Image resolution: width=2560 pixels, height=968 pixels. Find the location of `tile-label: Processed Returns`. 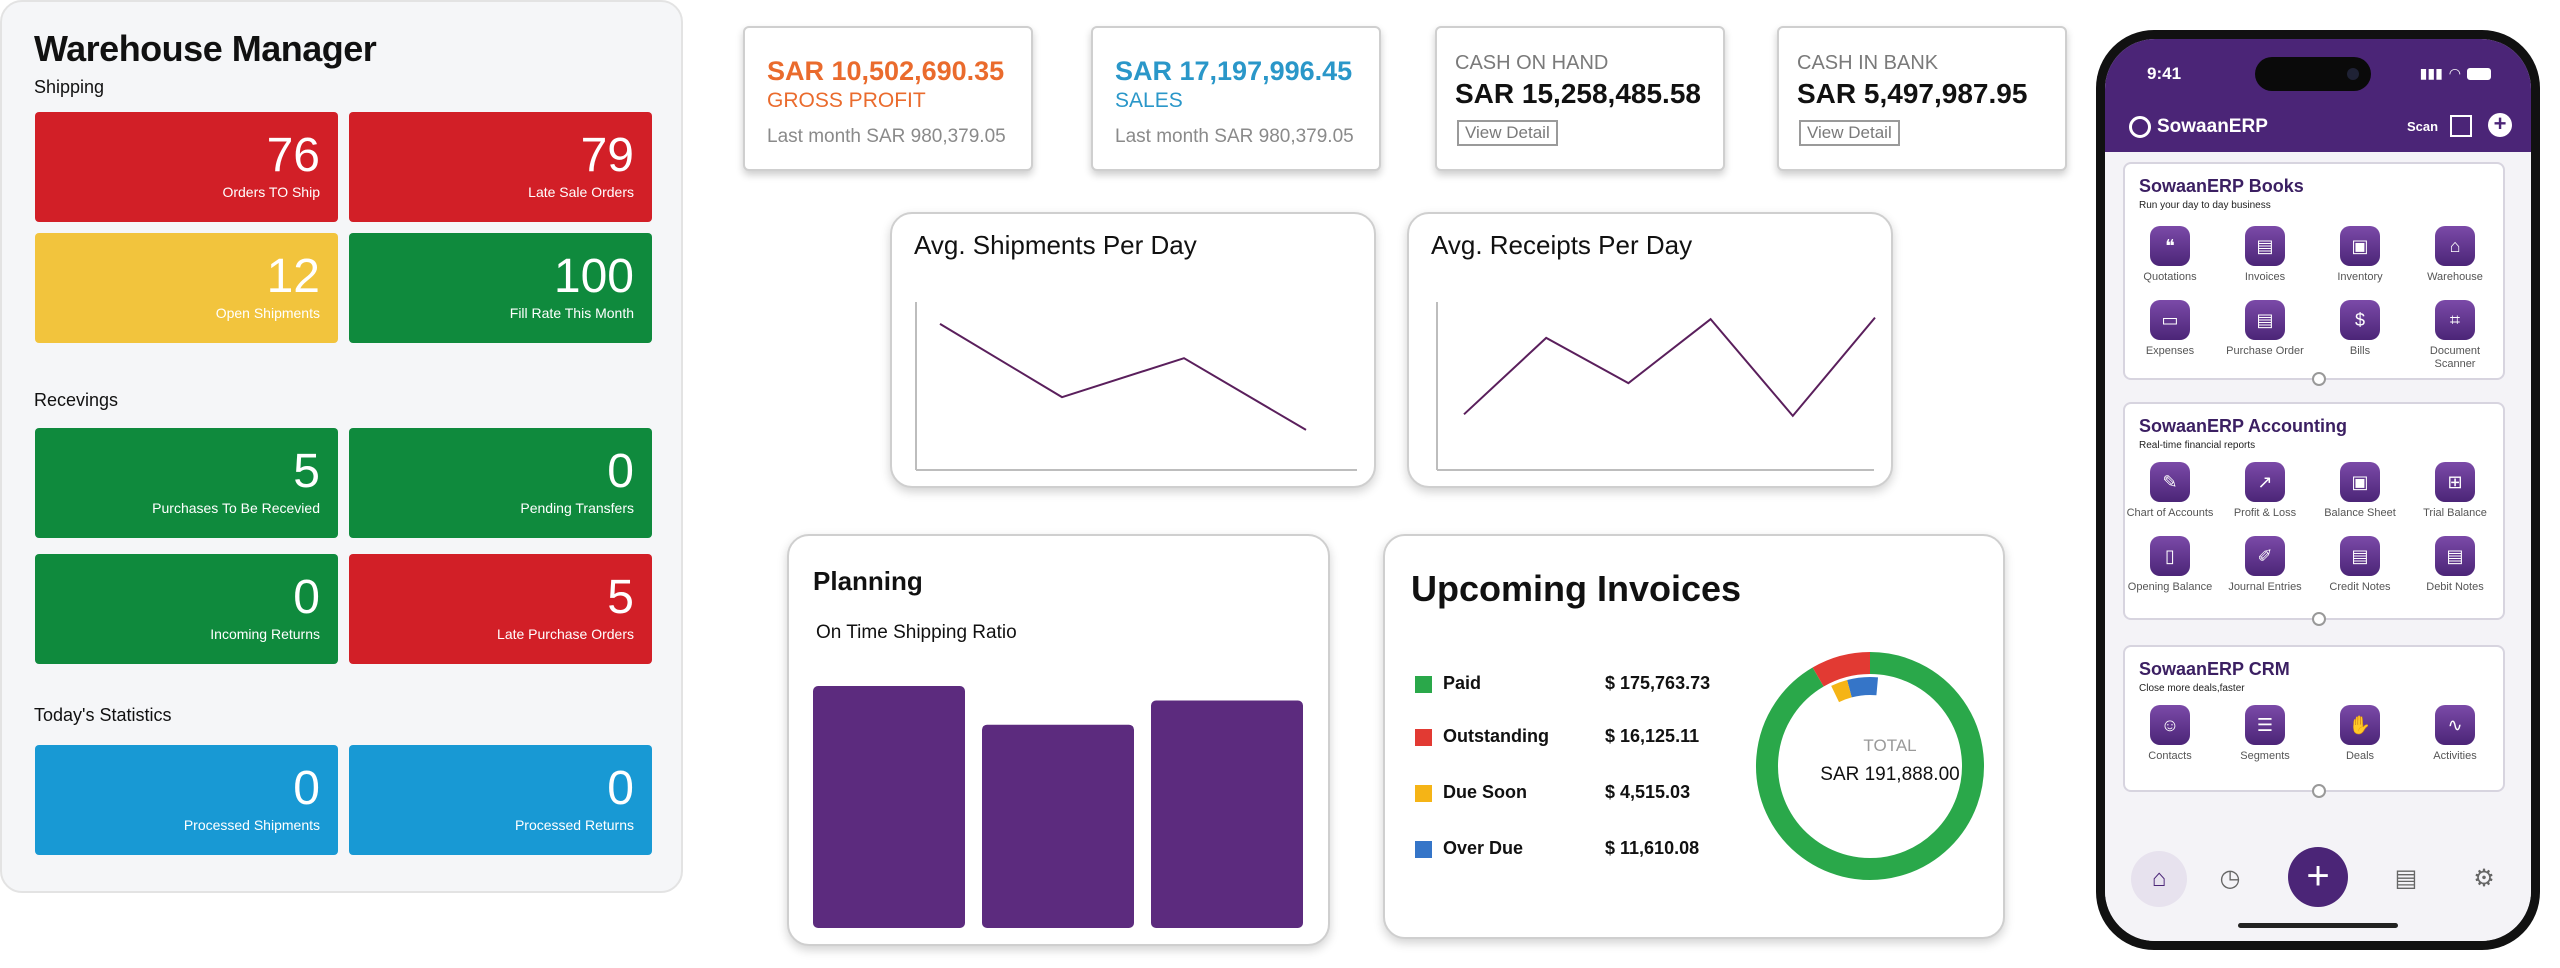

tile-label: Processed Returns is located at coordinates (574, 825).